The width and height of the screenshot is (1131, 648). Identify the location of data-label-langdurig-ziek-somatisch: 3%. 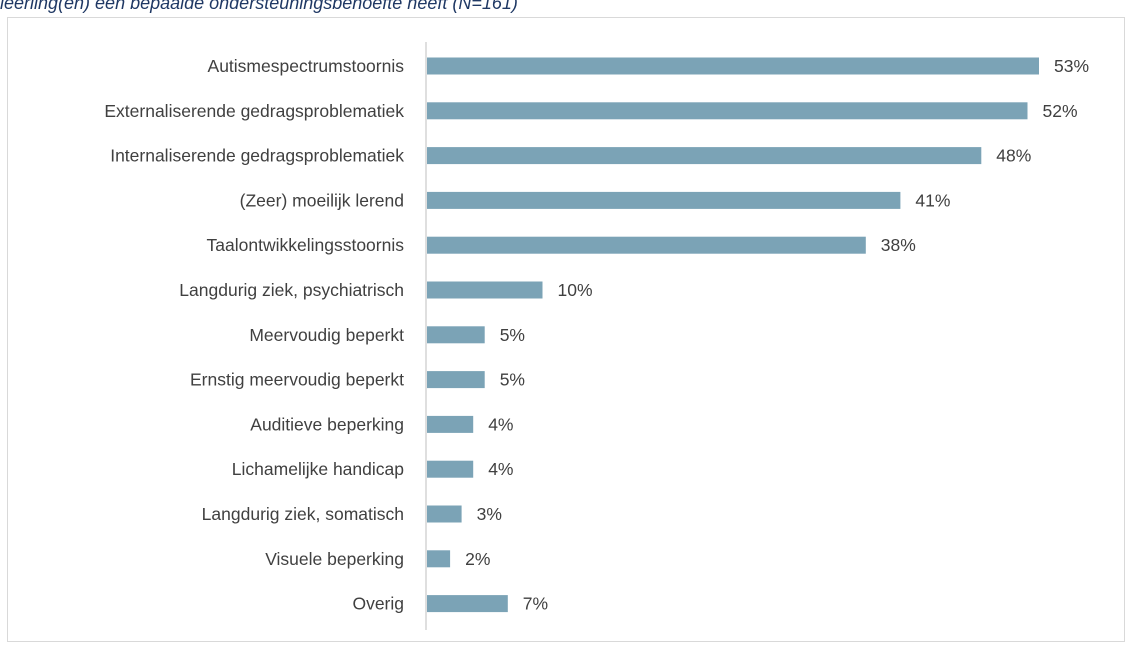
(489, 514).